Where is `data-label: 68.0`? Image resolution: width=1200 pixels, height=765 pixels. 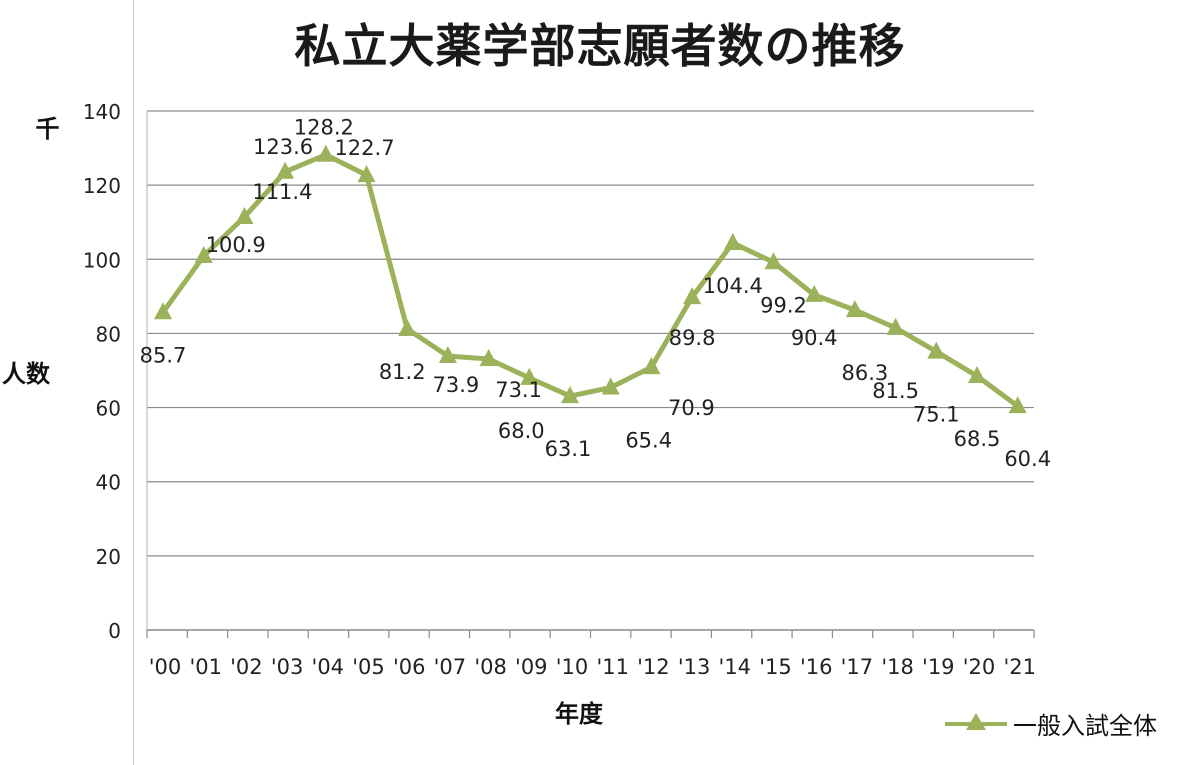 data-label: 68.0 is located at coordinates (521, 431).